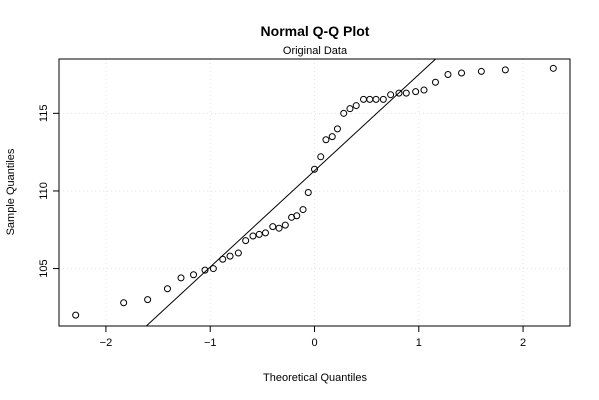 Image resolution: width=599 pixels, height=400 pixels. I want to click on y-tick-label-0: 105, so click(44, 268).